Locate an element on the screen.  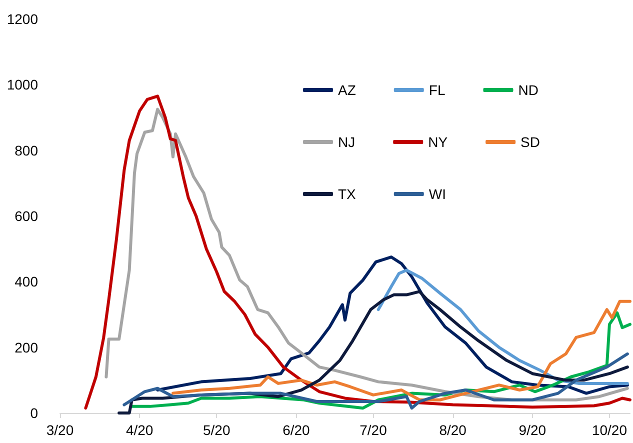
x-tick-label: 6/20 is located at coordinates (296, 430).